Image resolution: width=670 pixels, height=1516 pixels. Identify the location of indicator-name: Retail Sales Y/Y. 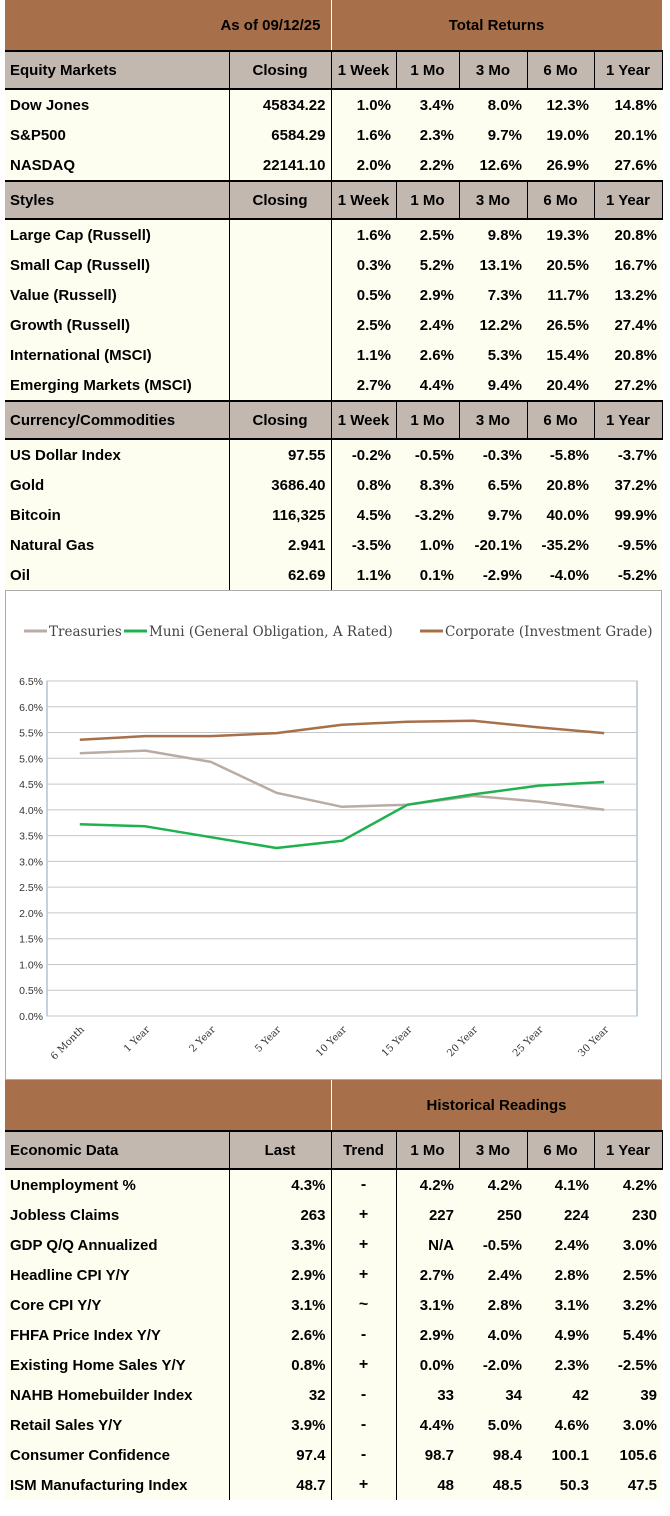
(117, 1425).